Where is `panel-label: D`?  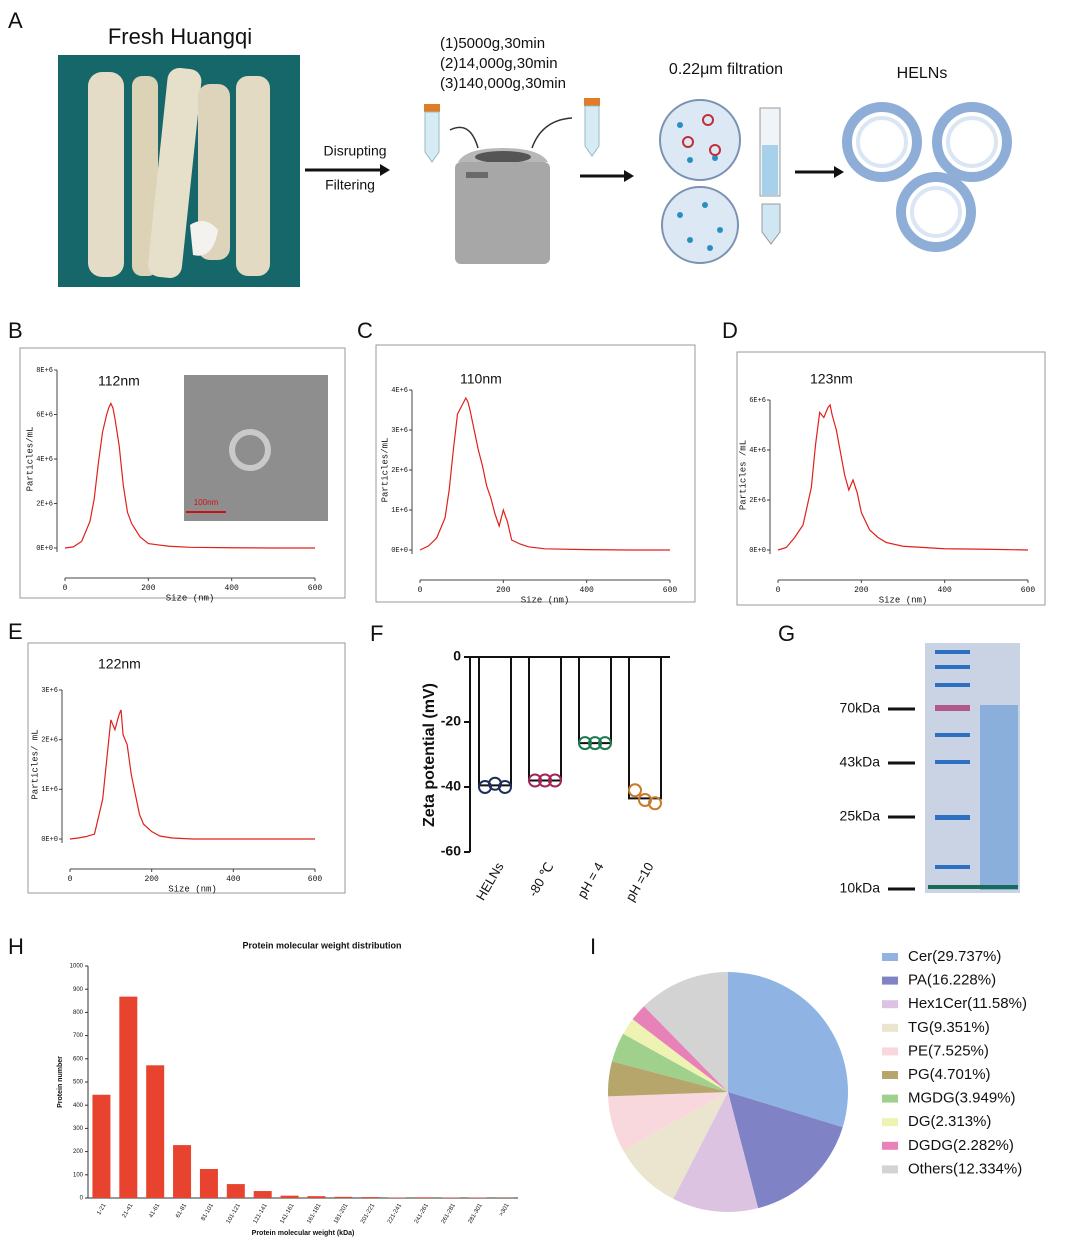
panel-label: D is located at coordinates (730, 330).